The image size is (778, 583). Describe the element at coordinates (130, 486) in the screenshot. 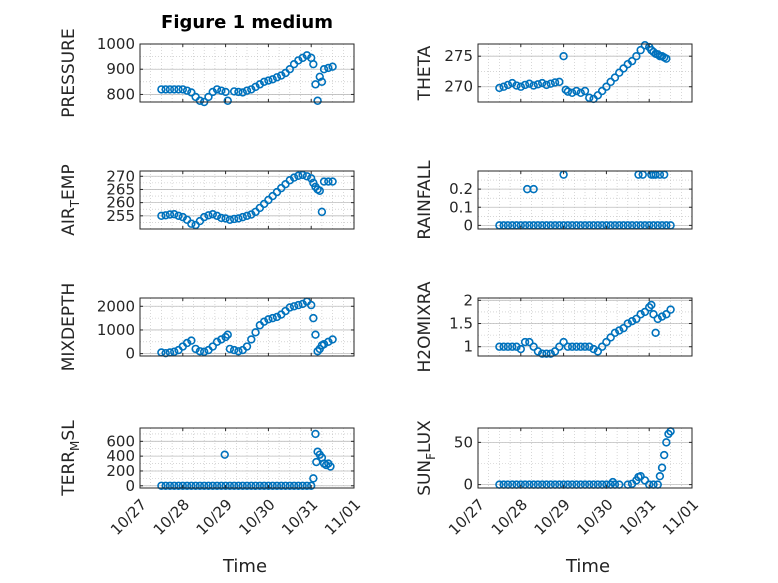

I see `panel-7-ytick-label: 0` at that location.